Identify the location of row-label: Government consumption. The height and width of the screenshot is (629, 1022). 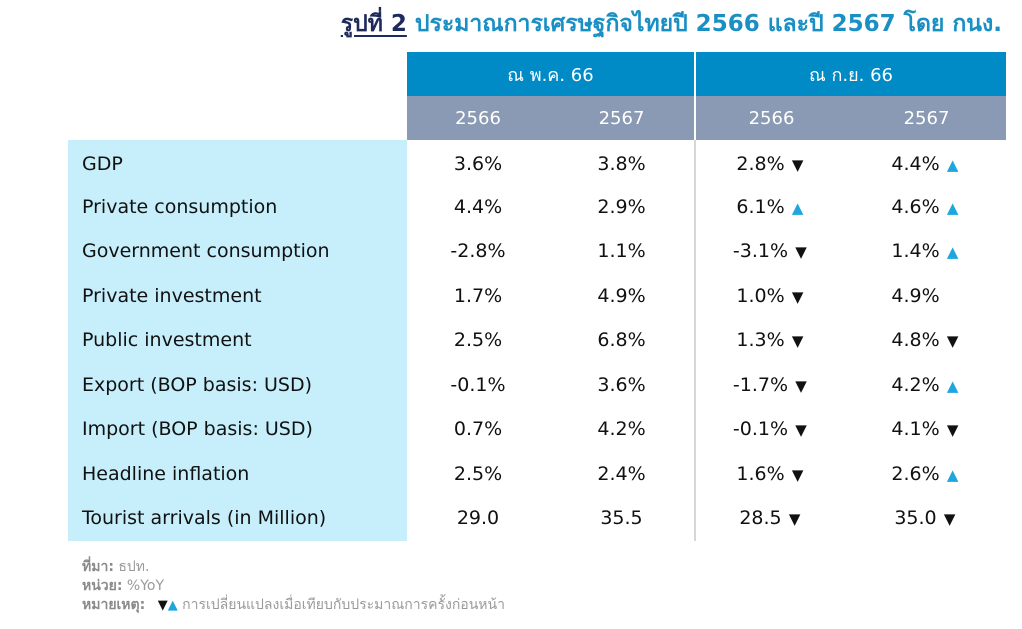
(237, 251).